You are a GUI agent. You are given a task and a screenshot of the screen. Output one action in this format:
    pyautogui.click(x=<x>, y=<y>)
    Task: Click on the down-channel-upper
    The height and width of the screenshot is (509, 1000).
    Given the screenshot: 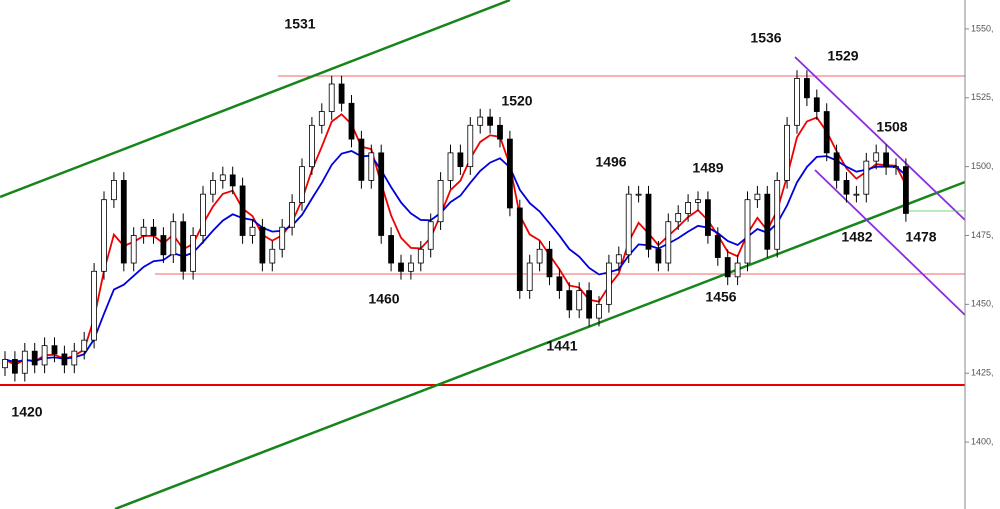 What is the action you would take?
    pyautogui.click(x=880, y=138)
    